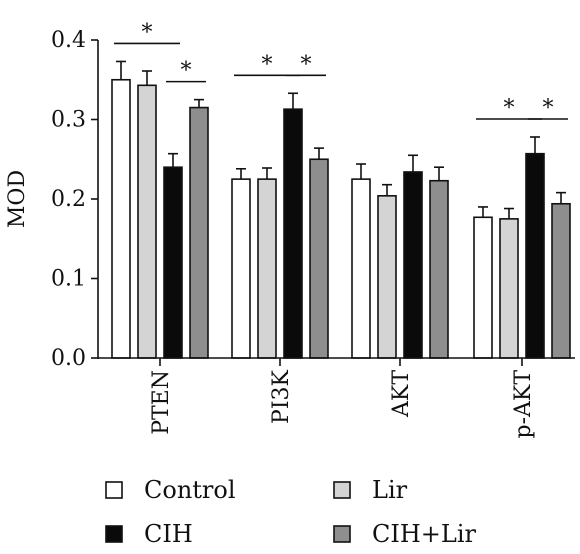  I want to click on x-tick-label: PI3K, so click(281, 396).